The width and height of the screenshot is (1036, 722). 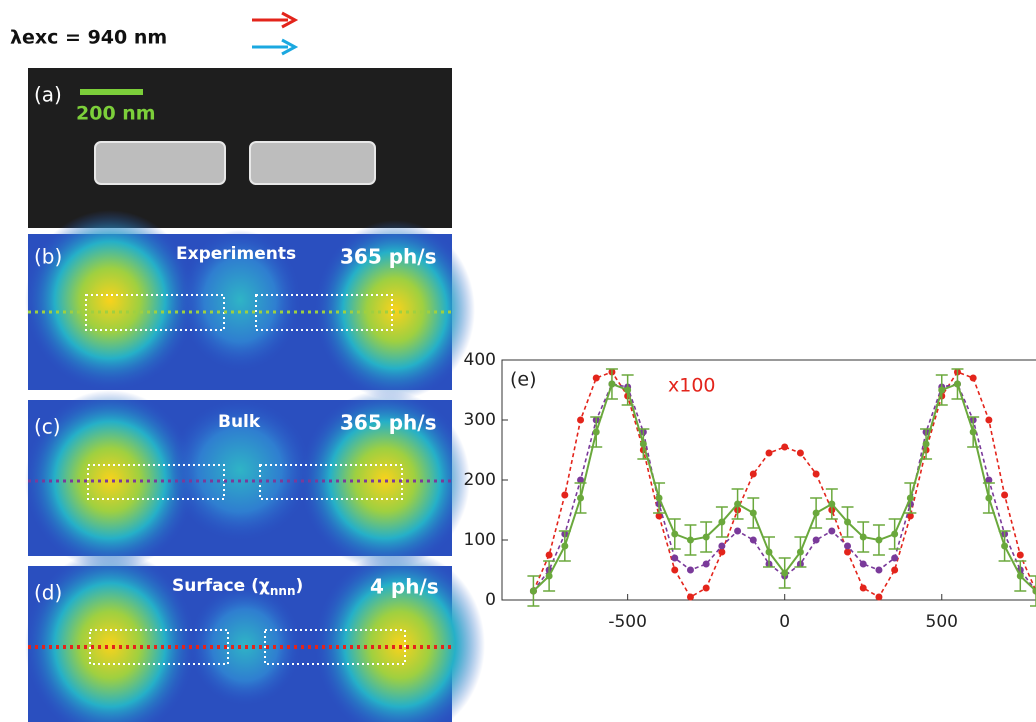 What do you see at coordinates (490, 600) in the screenshot?
I see `y-tick-label: 0` at bounding box center [490, 600].